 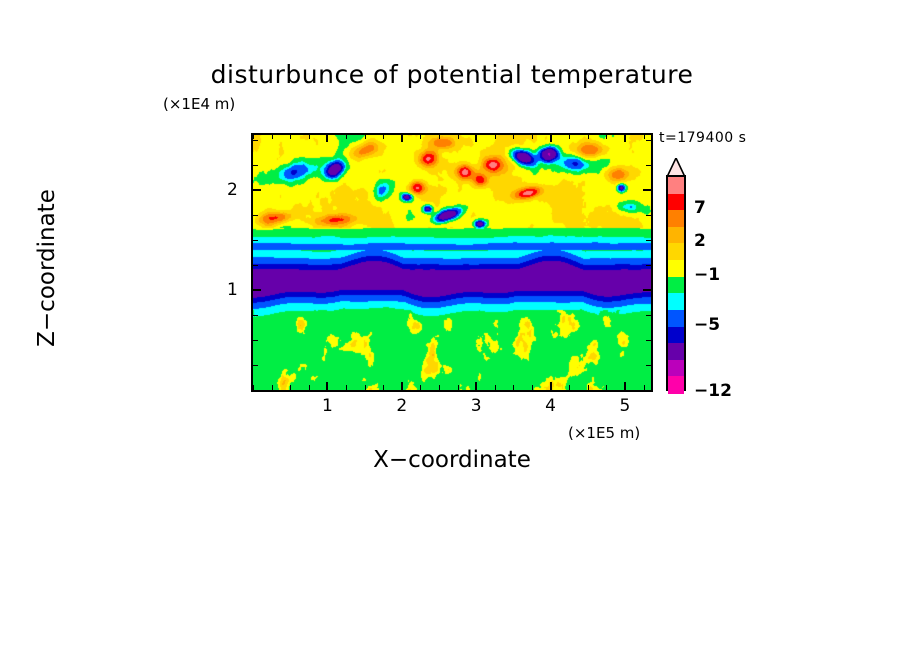 What do you see at coordinates (452, 74) in the screenshot?
I see `page-title: disturbunce of potential temperature` at bounding box center [452, 74].